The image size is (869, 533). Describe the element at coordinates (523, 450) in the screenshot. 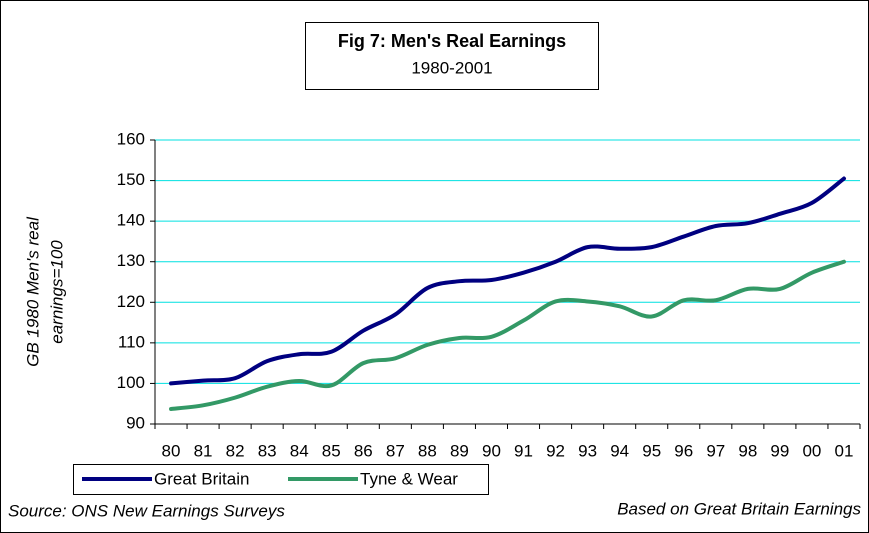

I see `x-tick-label: 91` at that location.